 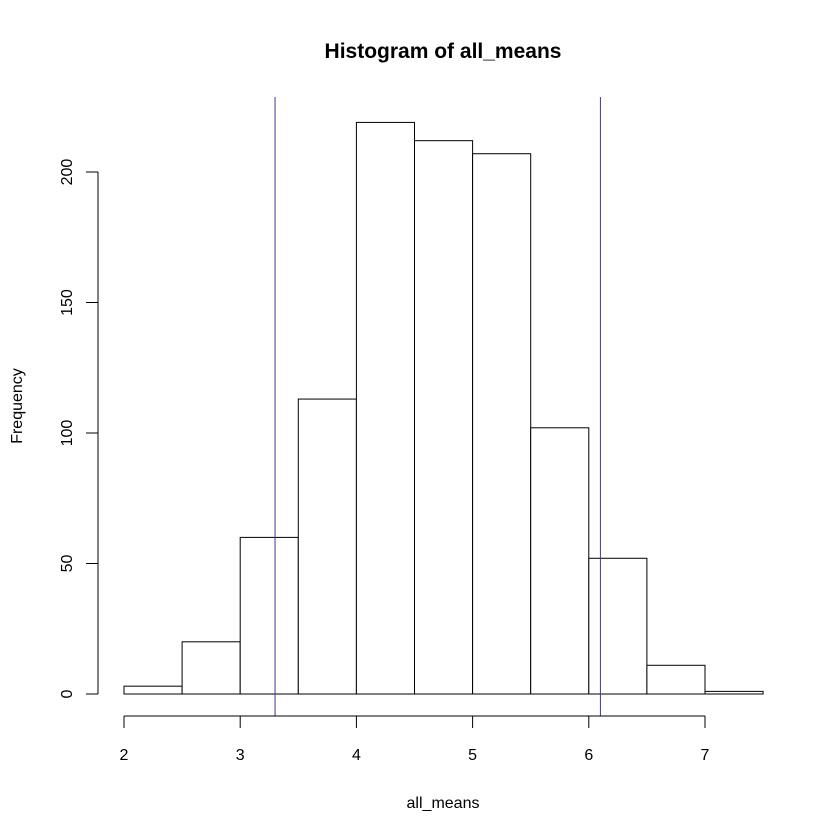 I want to click on y-tick-label-4: 200, so click(x=67, y=172).